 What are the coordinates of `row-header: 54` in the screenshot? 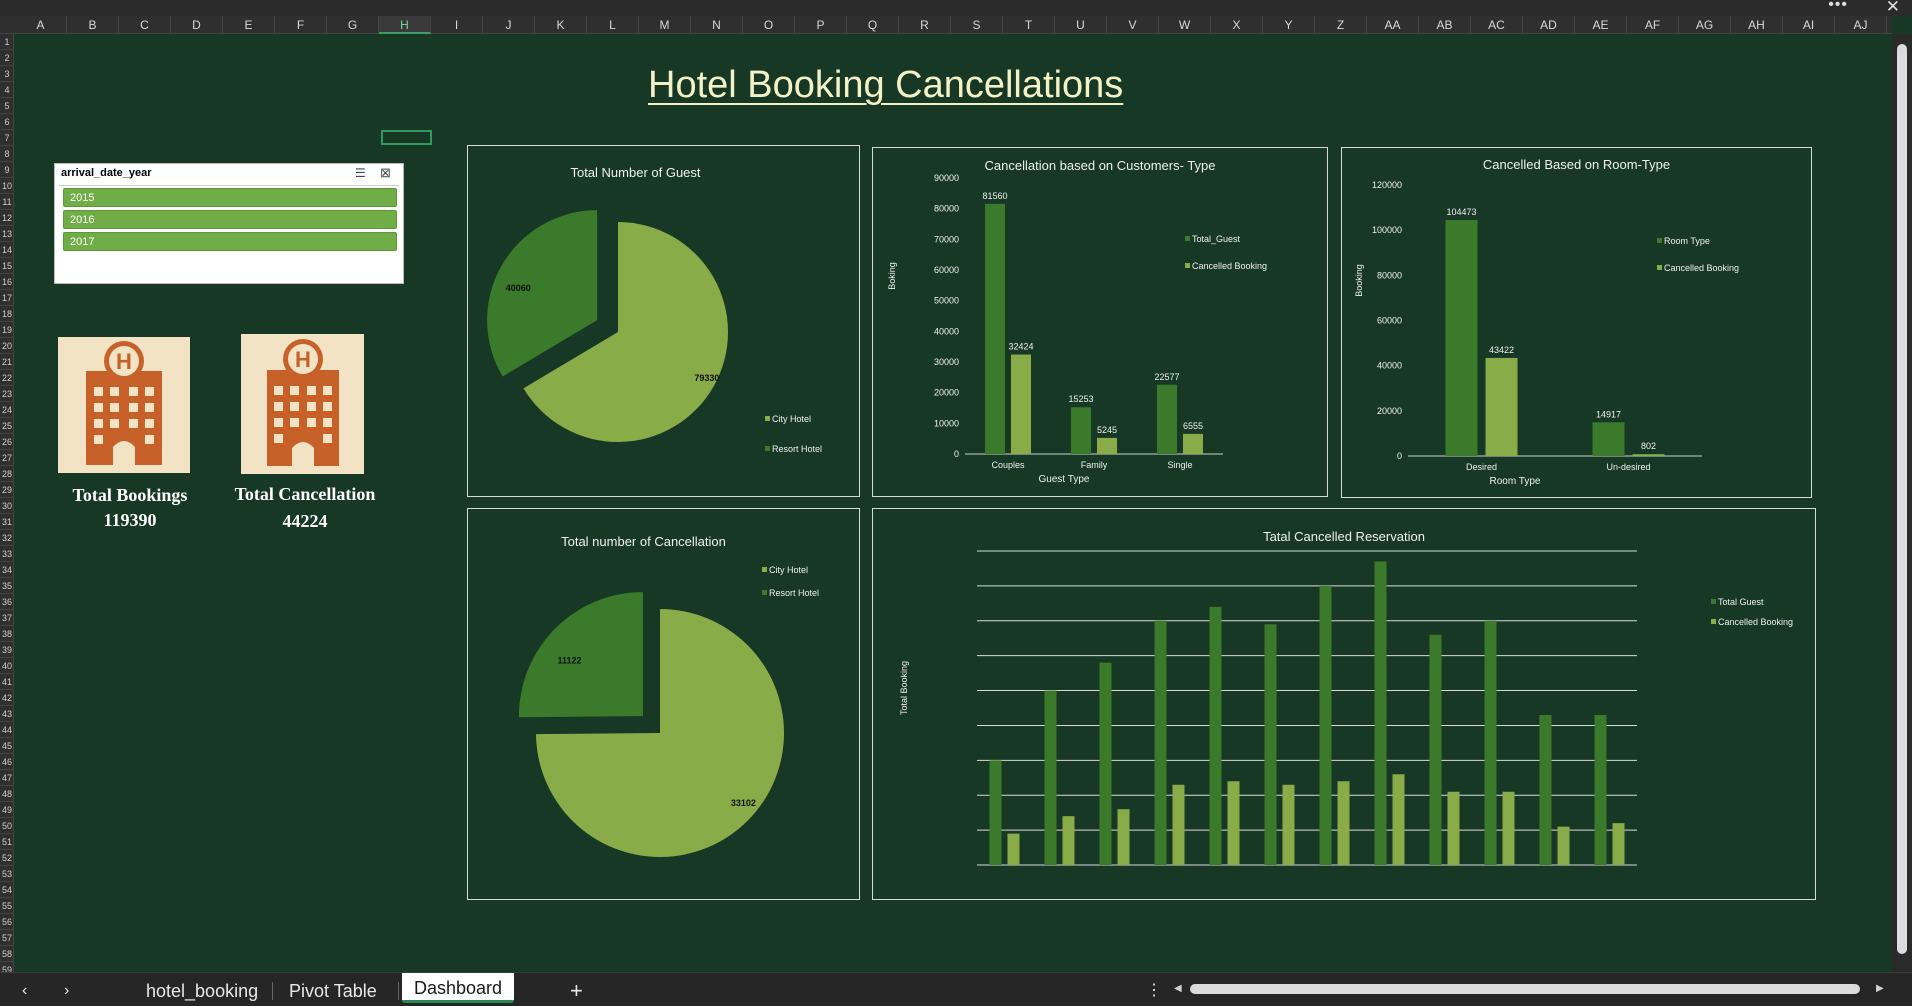 It's located at (6, 890).